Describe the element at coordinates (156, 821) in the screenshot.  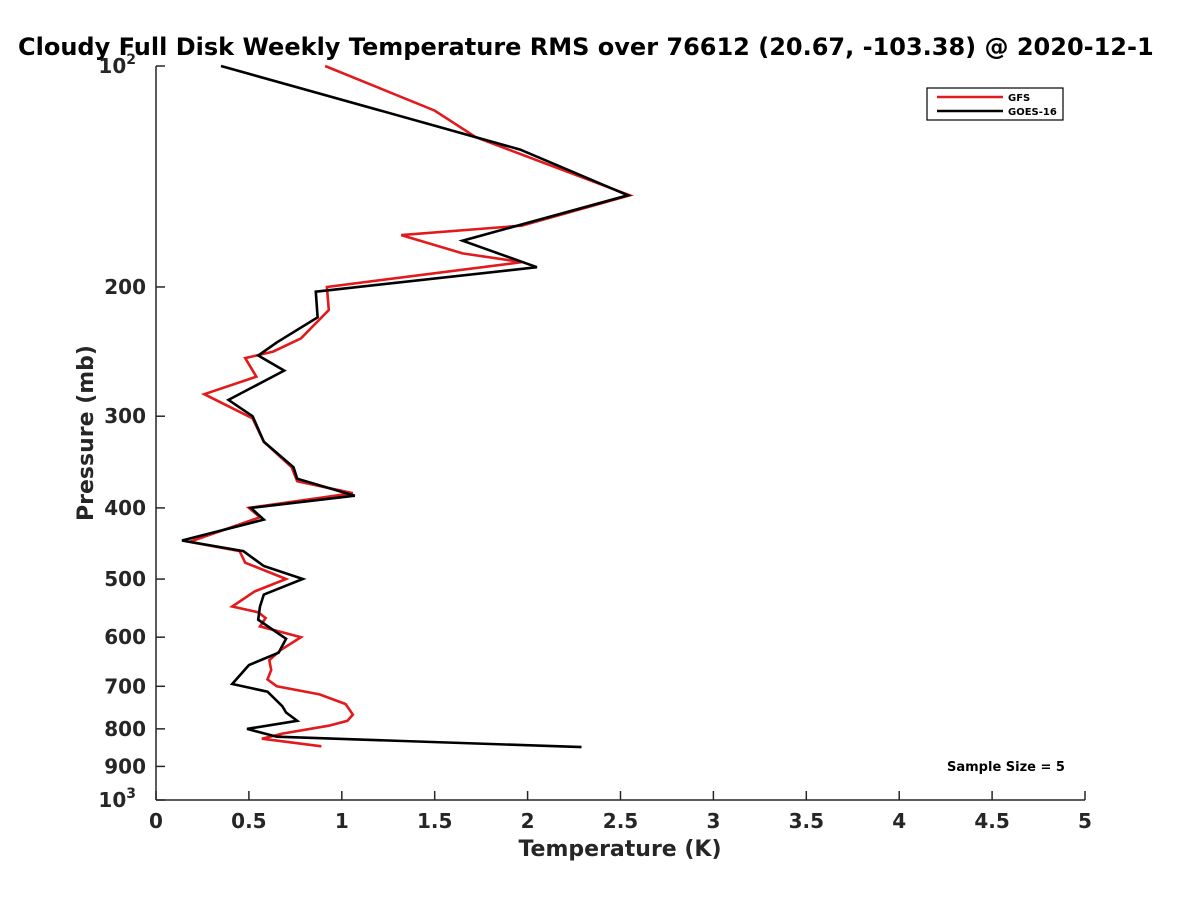
I see `x-tick-label: 0` at that location.